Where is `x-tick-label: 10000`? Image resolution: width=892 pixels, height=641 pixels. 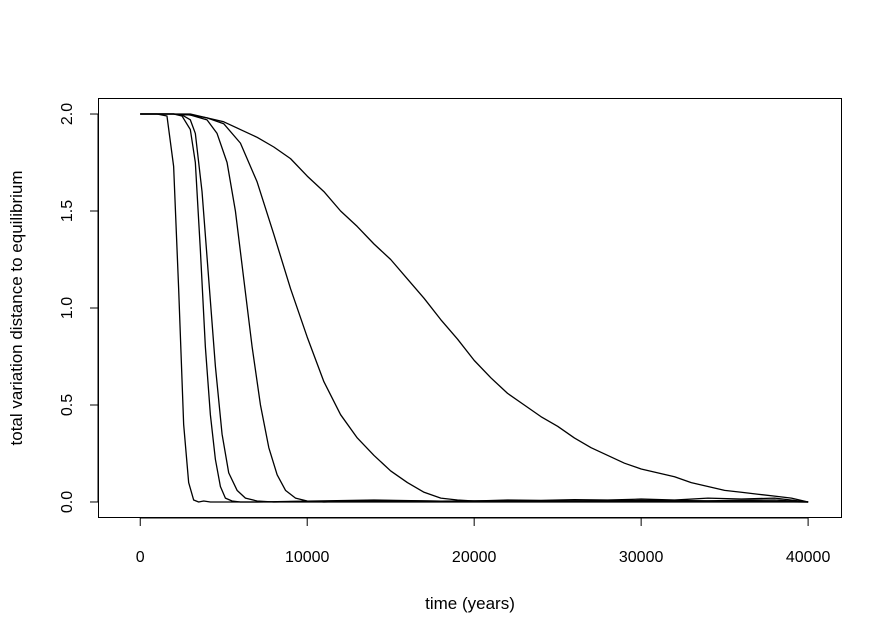
x-tick-label: 10000 is located at coordinates (307, 557).